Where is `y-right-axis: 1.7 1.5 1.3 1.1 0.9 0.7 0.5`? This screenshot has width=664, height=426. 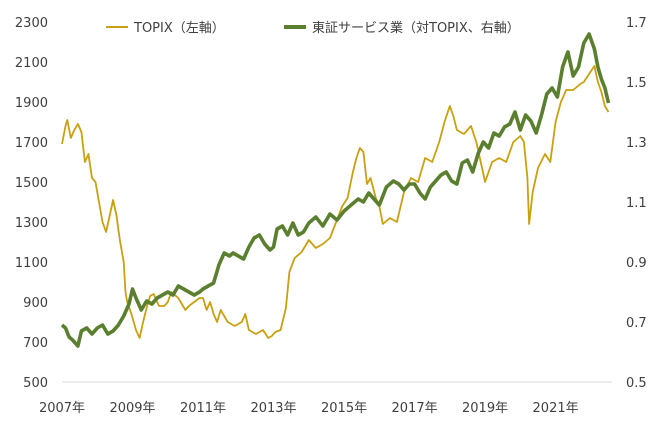
y-right-axis: 1.7 1.5 1.3 1.1 0.9 0.7 0.5 is located at coordinates (636, 203).